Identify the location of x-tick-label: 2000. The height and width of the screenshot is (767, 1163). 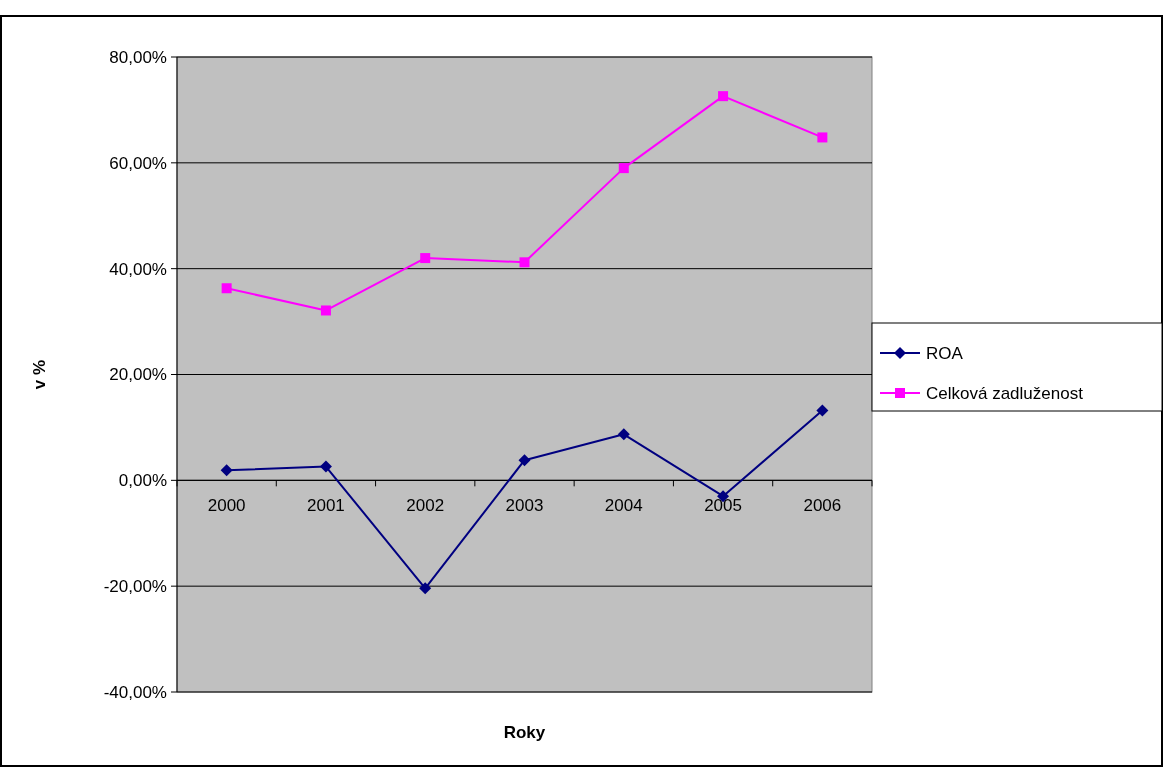
(226, 506).